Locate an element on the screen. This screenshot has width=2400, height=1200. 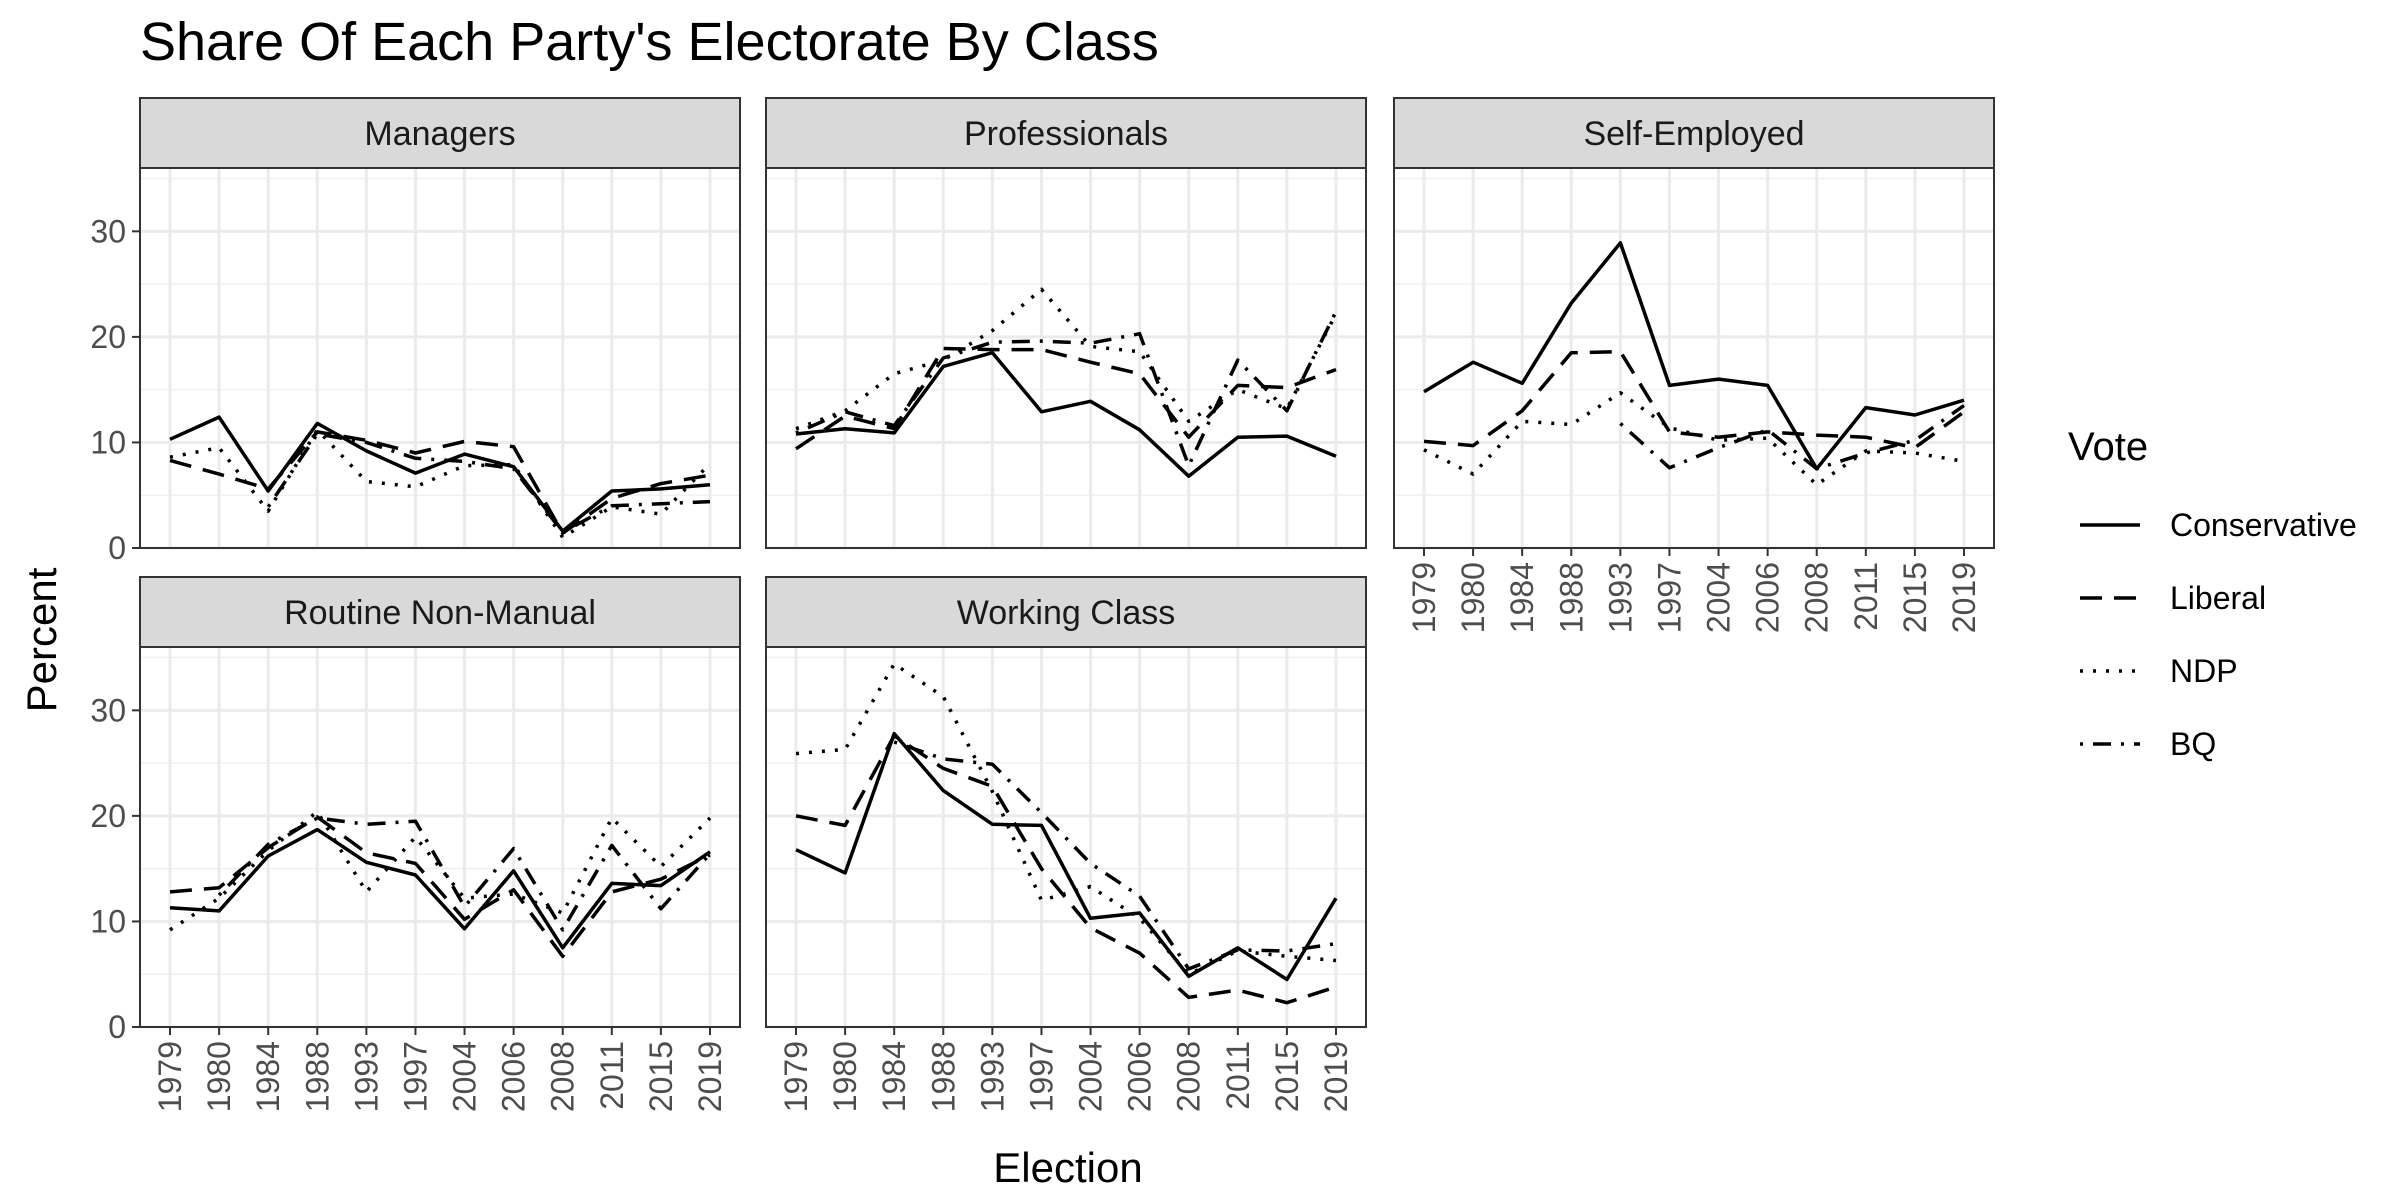
legend-item-conservative: Conservative is located at coordinates (2218, 525).